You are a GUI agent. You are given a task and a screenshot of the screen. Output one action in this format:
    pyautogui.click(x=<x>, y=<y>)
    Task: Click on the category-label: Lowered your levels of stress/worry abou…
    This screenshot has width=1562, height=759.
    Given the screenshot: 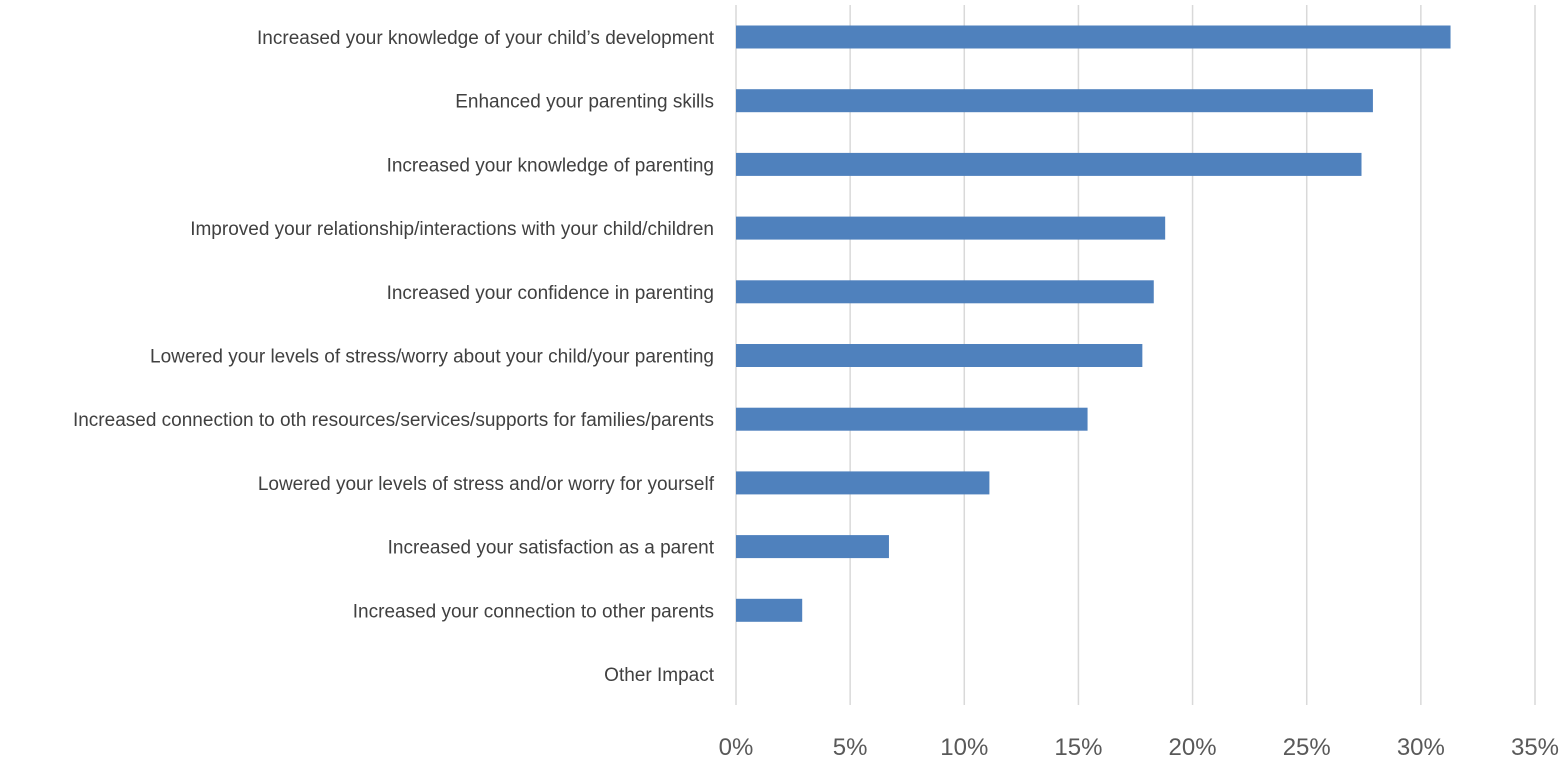 What is the action you would take?
    pyautogui.click(x=432, y=357)
    